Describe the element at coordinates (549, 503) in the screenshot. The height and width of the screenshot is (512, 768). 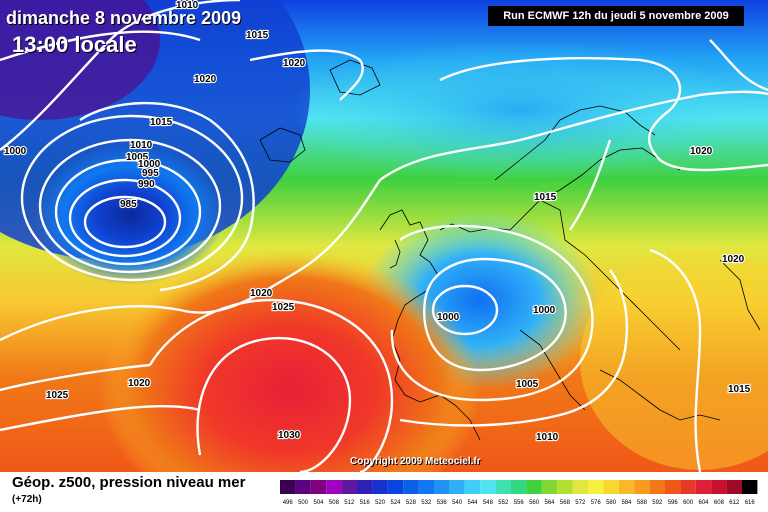
I see `legend-label: 564` at that location.